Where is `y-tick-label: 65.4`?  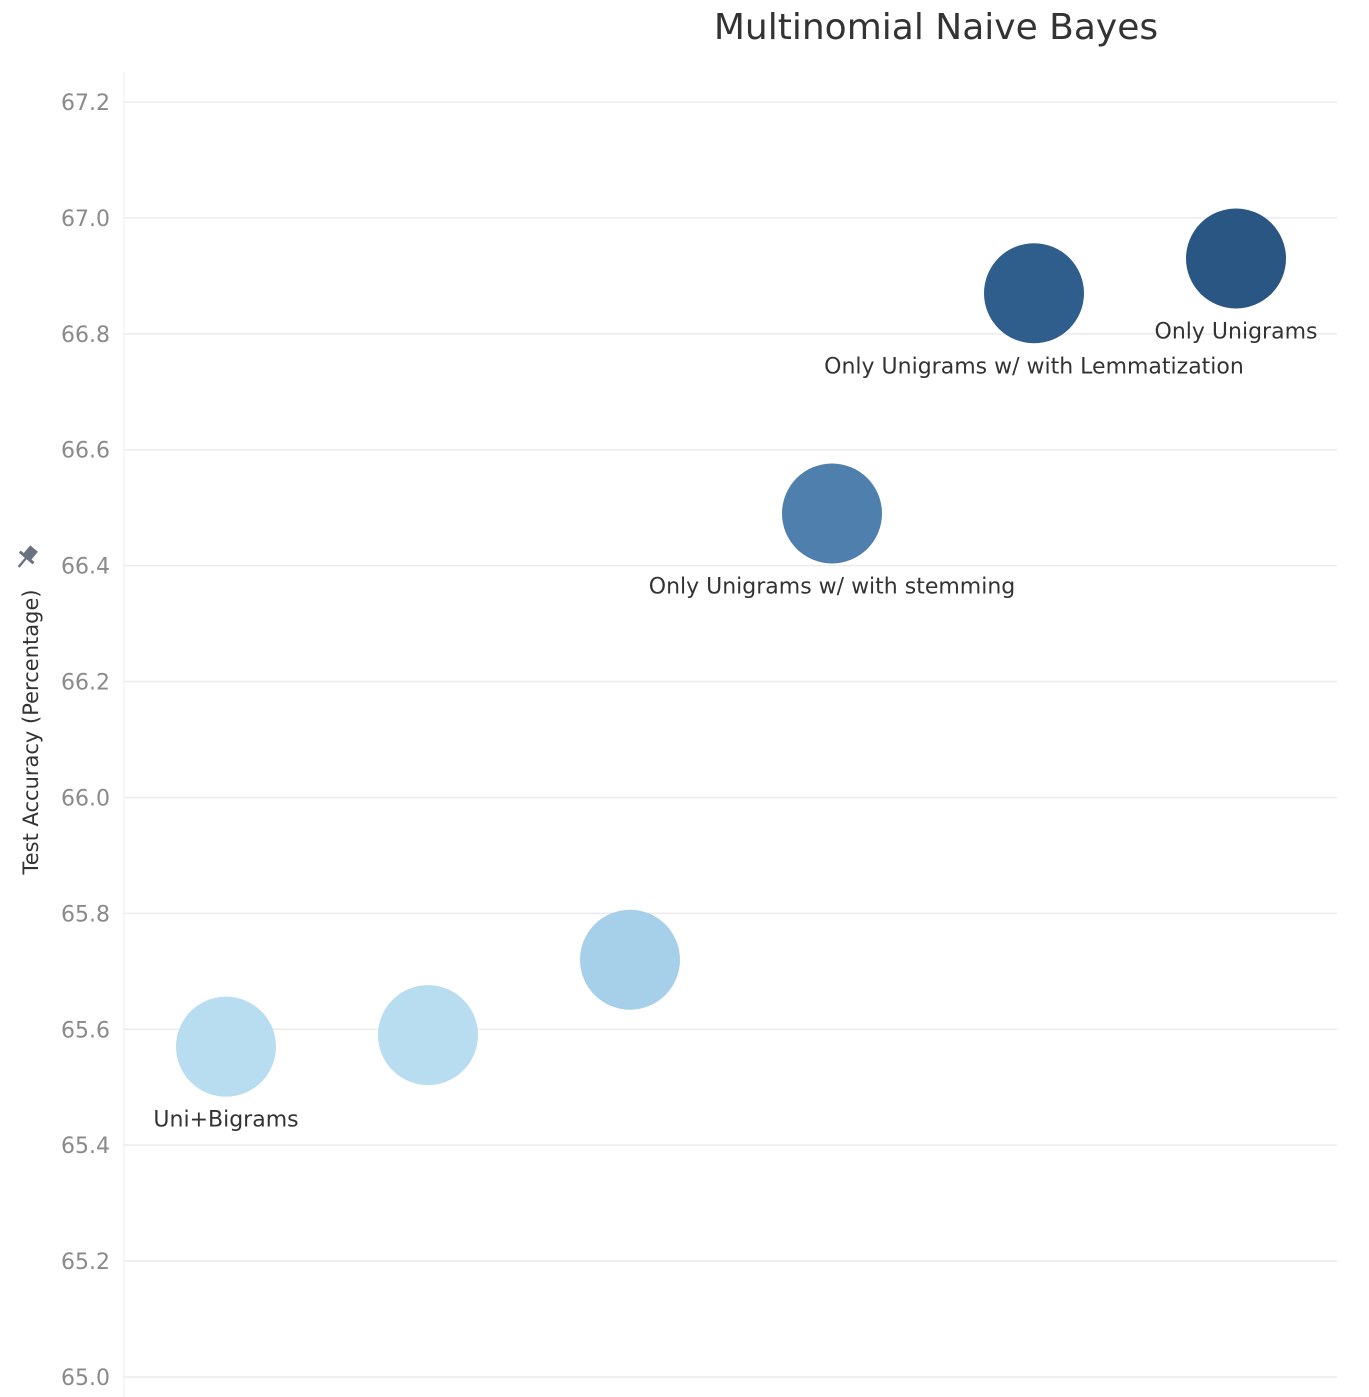
y-tick-label: 65.4 is located at coordinates (85, 1146).